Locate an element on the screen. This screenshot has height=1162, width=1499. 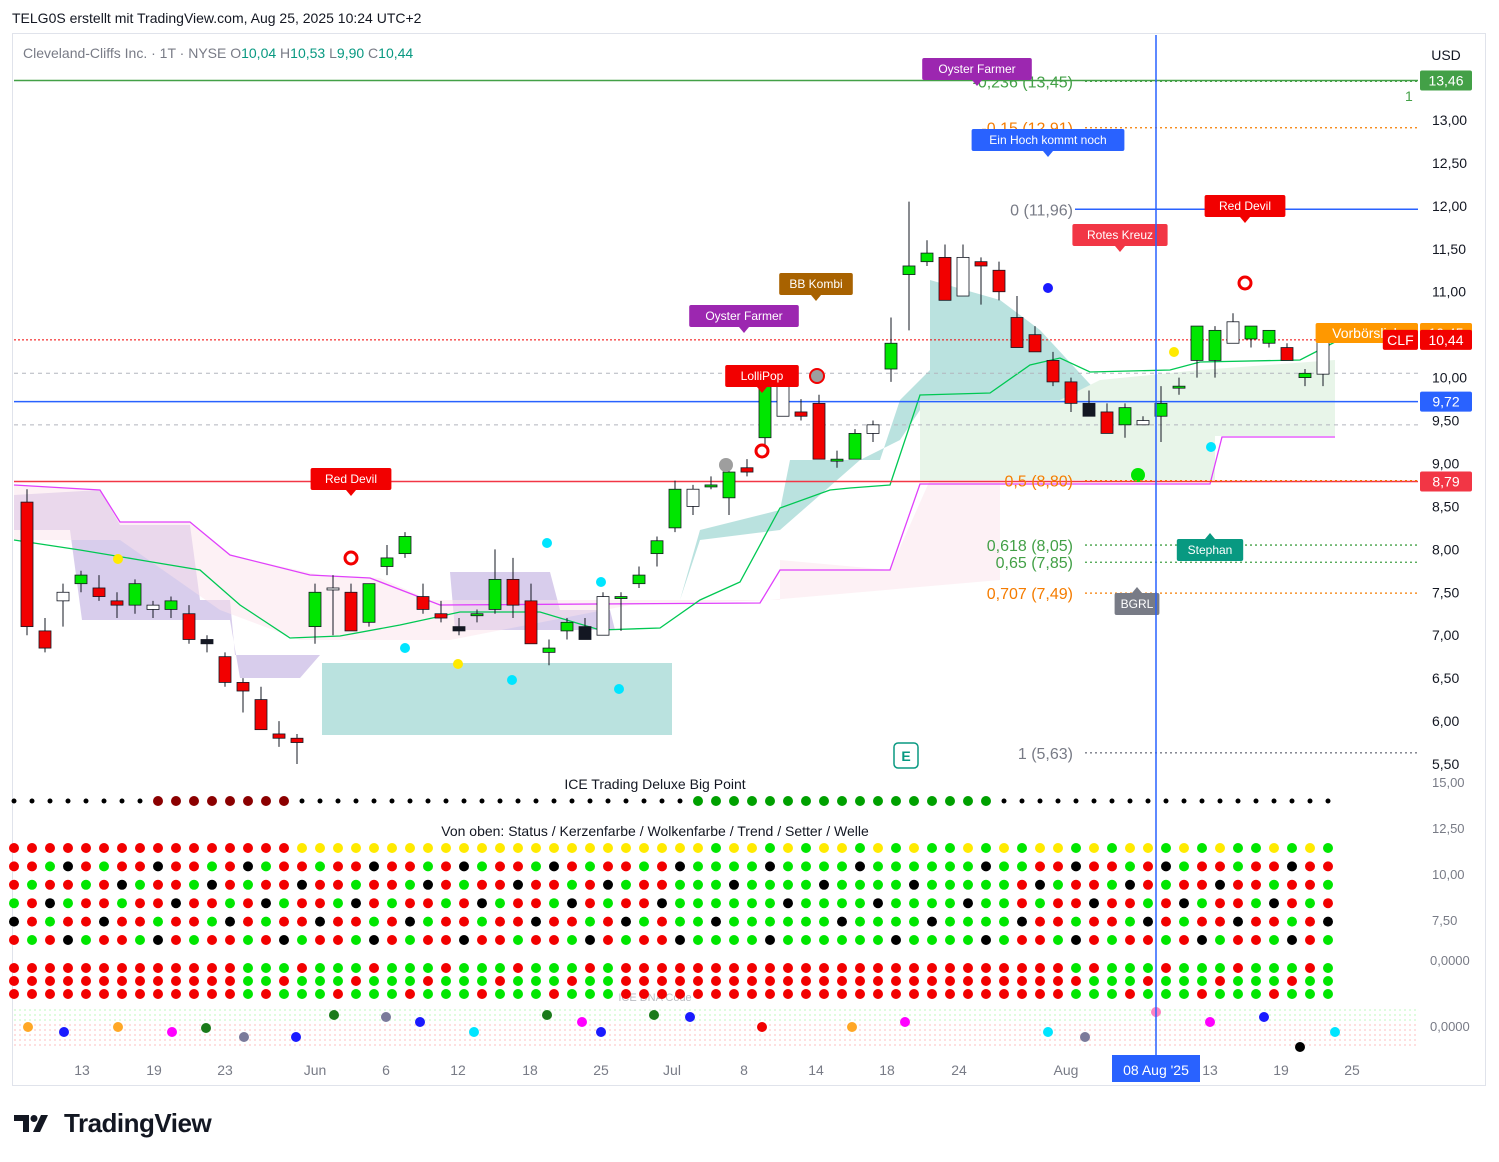
dna-signal-dot is located at coordinates (334, 1015).